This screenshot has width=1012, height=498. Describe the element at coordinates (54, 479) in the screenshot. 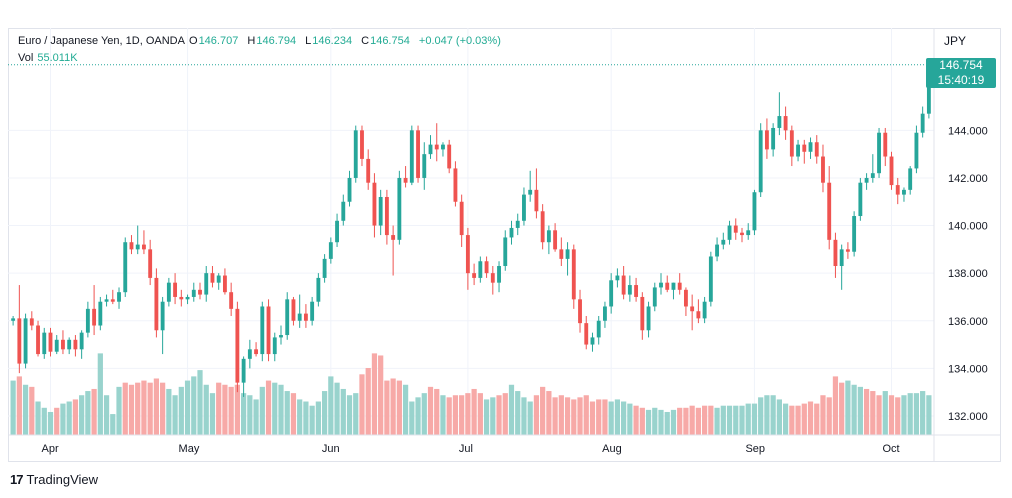

I see `tradingview-logo: 17 TradingView` at that location.